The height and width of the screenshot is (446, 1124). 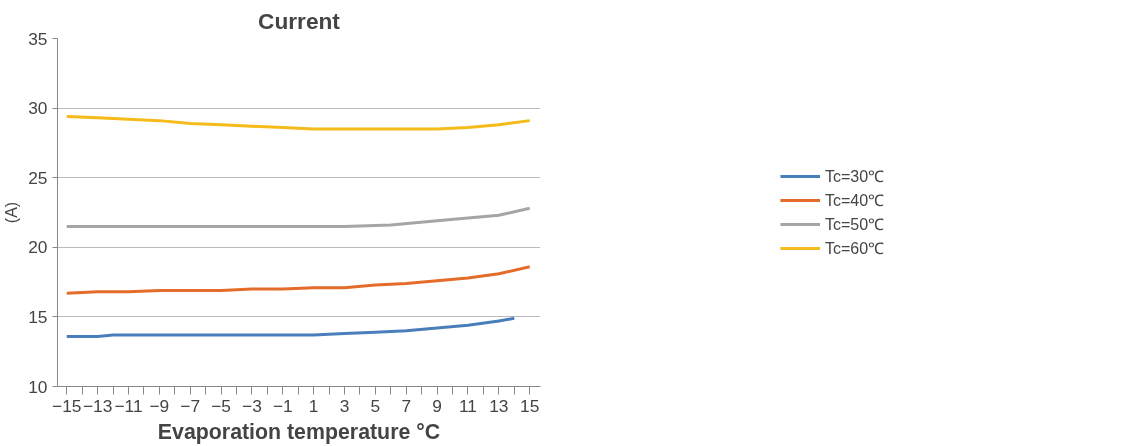 What do you see at coordinates (854, 201) in the screenshot?
I see `legend-label: Tc=40℃` at bounding box center [854, 201].